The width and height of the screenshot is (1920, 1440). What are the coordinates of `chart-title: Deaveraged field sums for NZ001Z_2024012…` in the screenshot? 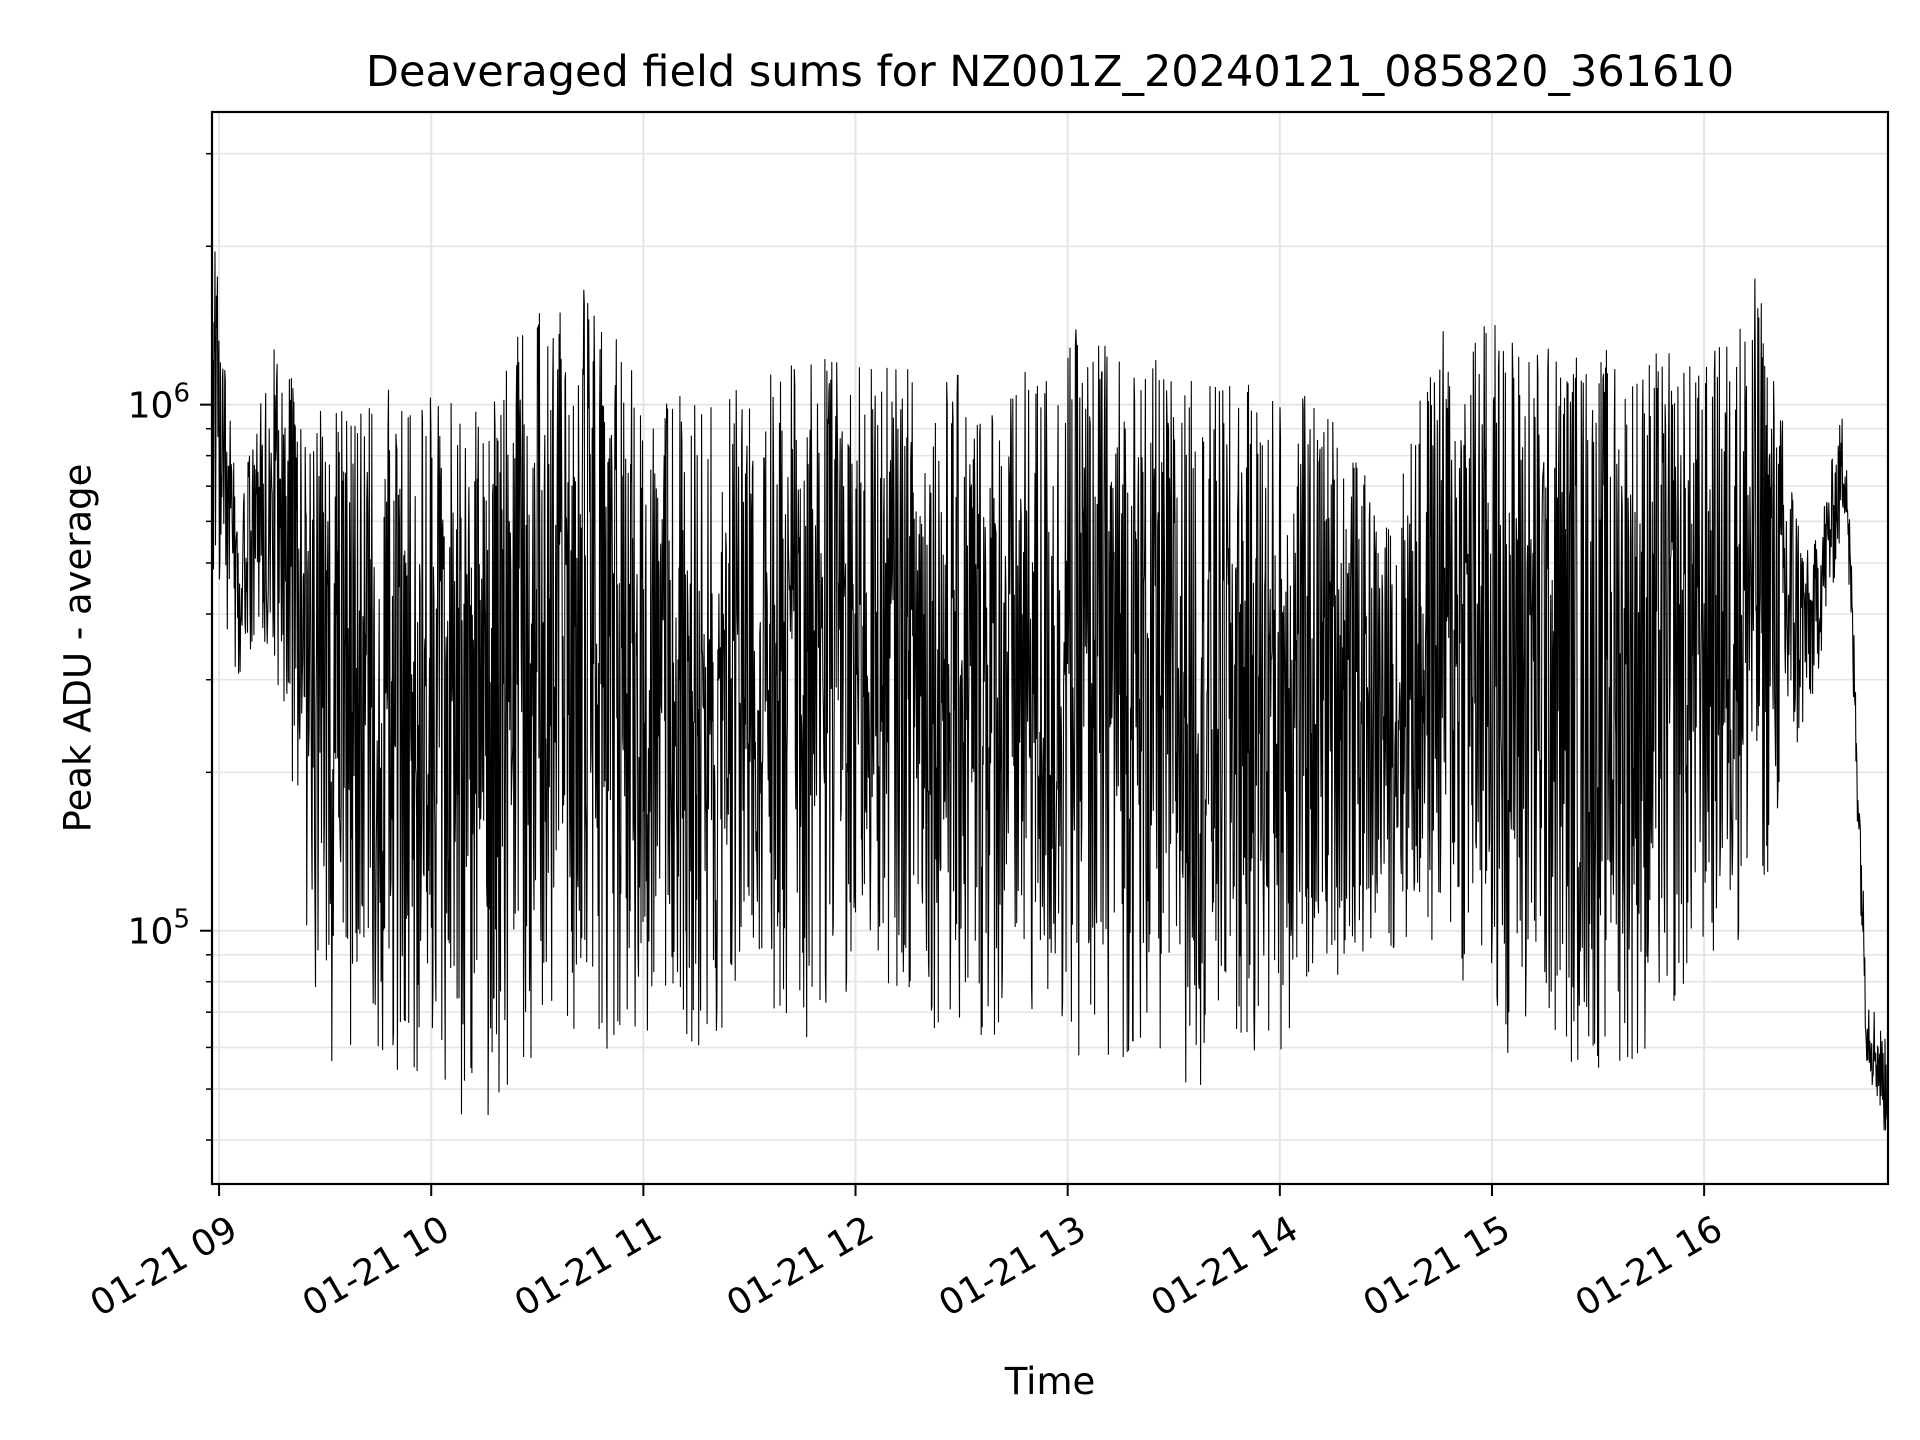 It's located at (1050, 72).